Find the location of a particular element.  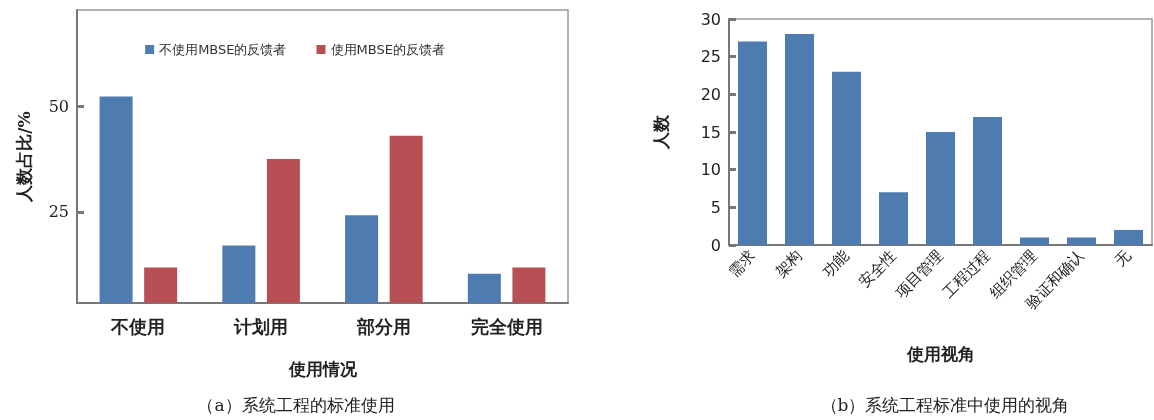

x-tick-label: 功能 is located at coordinates (835, 263).